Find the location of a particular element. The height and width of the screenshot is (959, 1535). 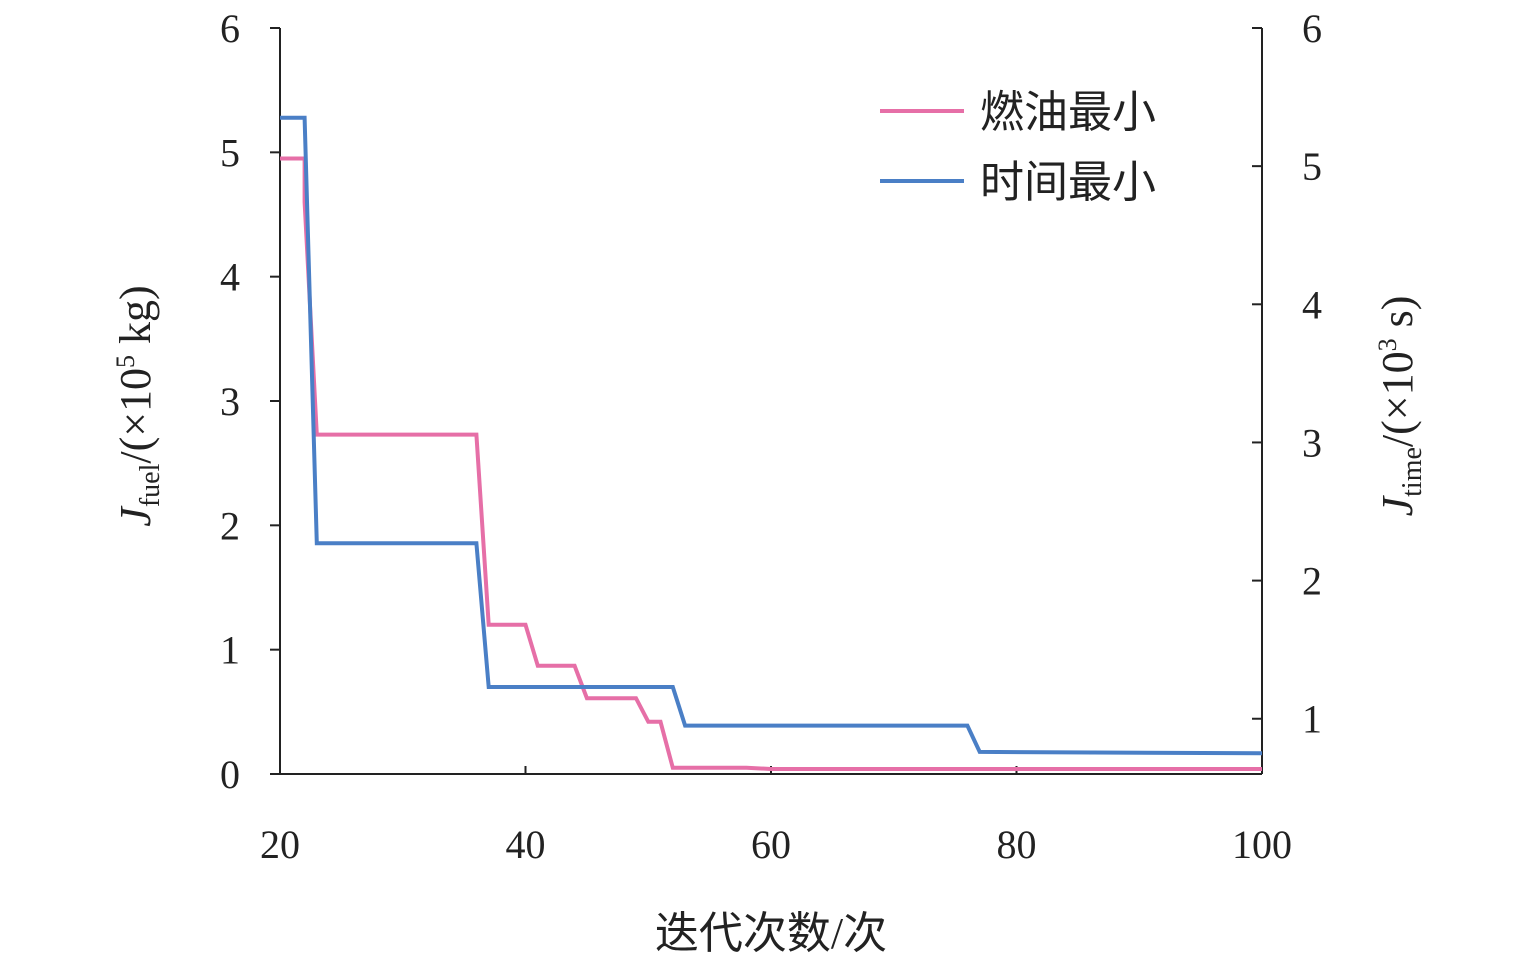

right-y-axis-label: Jtime/(×103 s) is located at coordinates (1400, 406).